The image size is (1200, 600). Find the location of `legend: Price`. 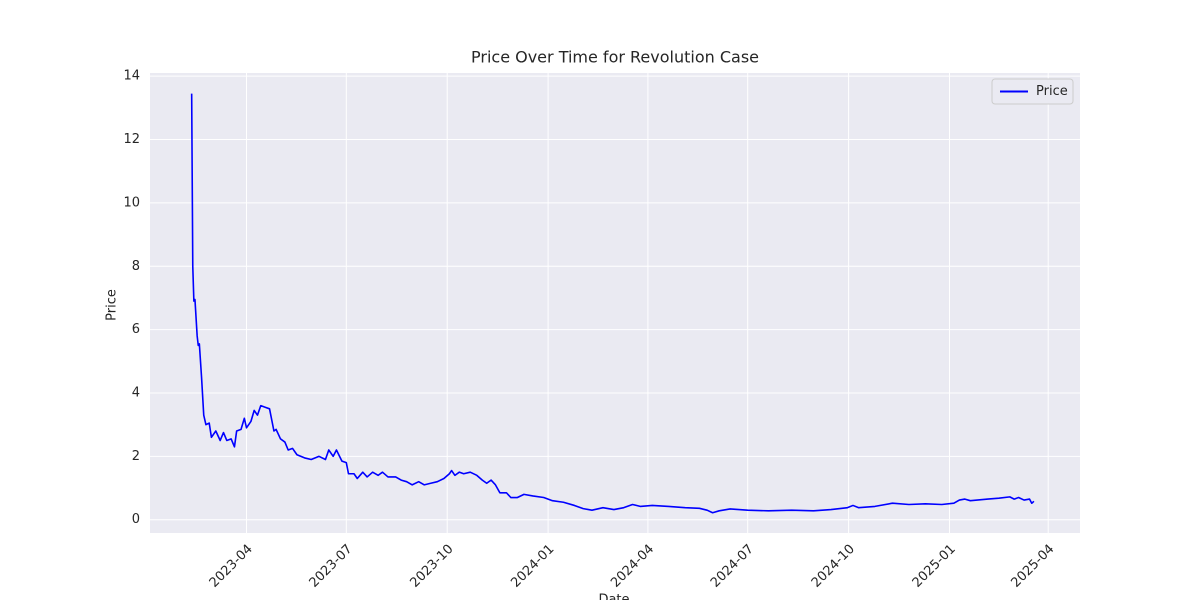

legend: Price is located at coordinates (1032, 91).